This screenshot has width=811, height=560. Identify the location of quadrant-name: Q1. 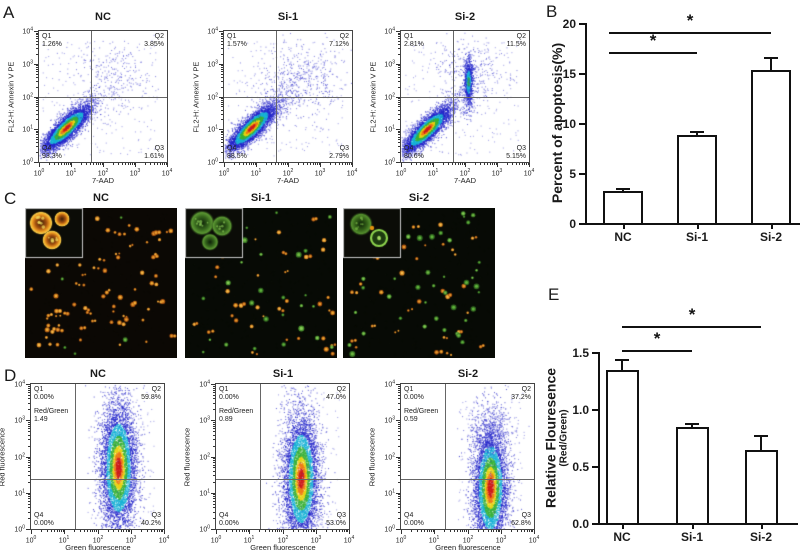
(409, 36).